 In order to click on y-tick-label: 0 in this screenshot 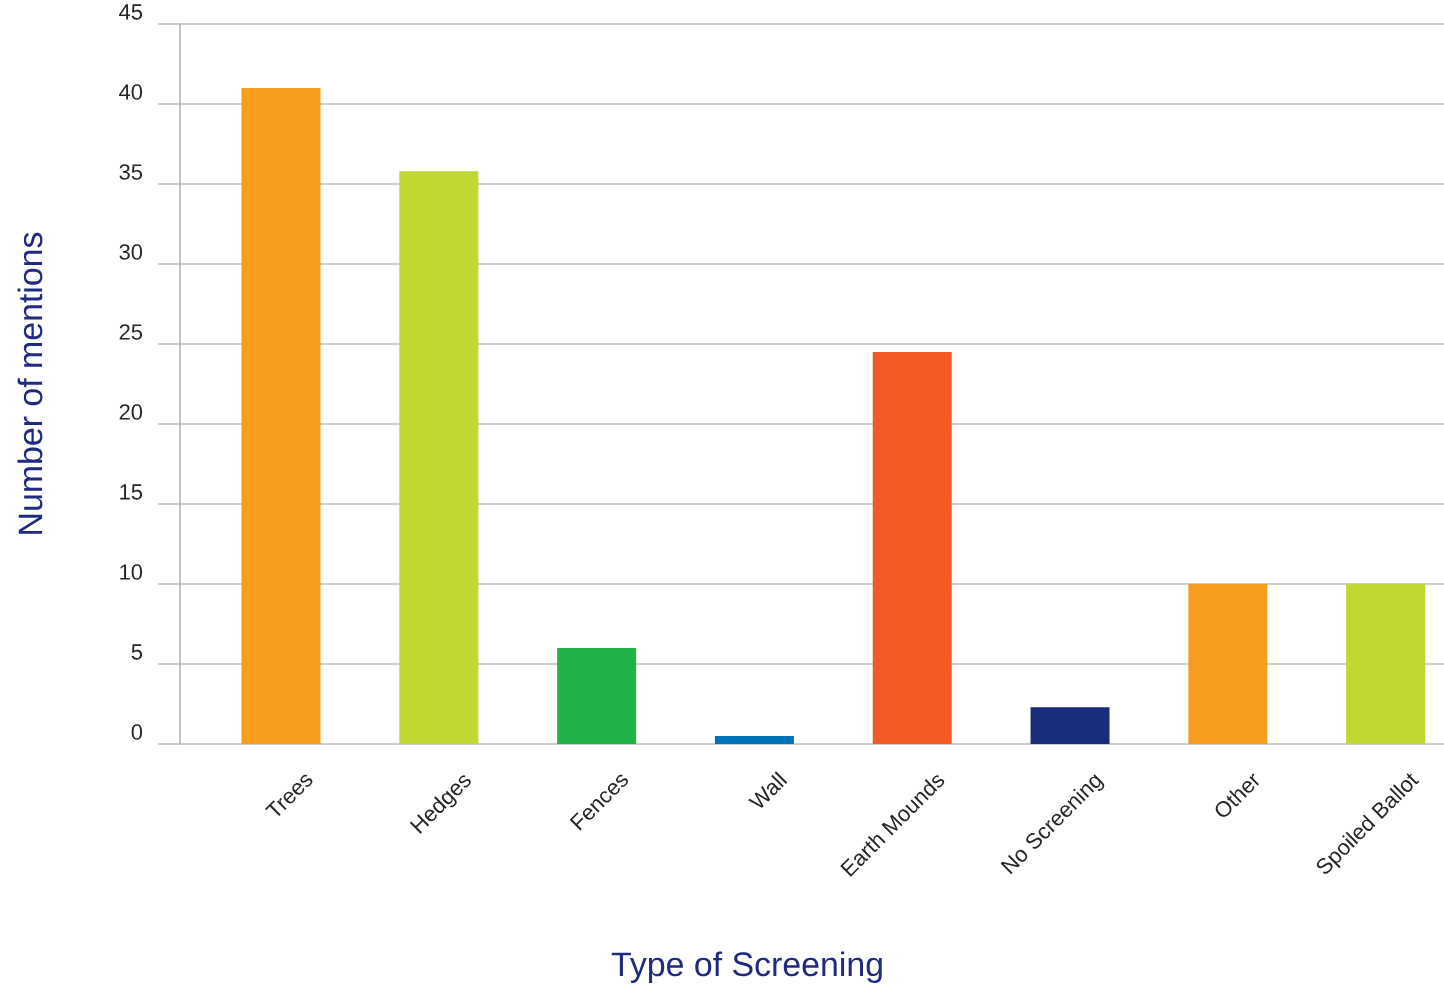, I will do `click(137, 732)`.